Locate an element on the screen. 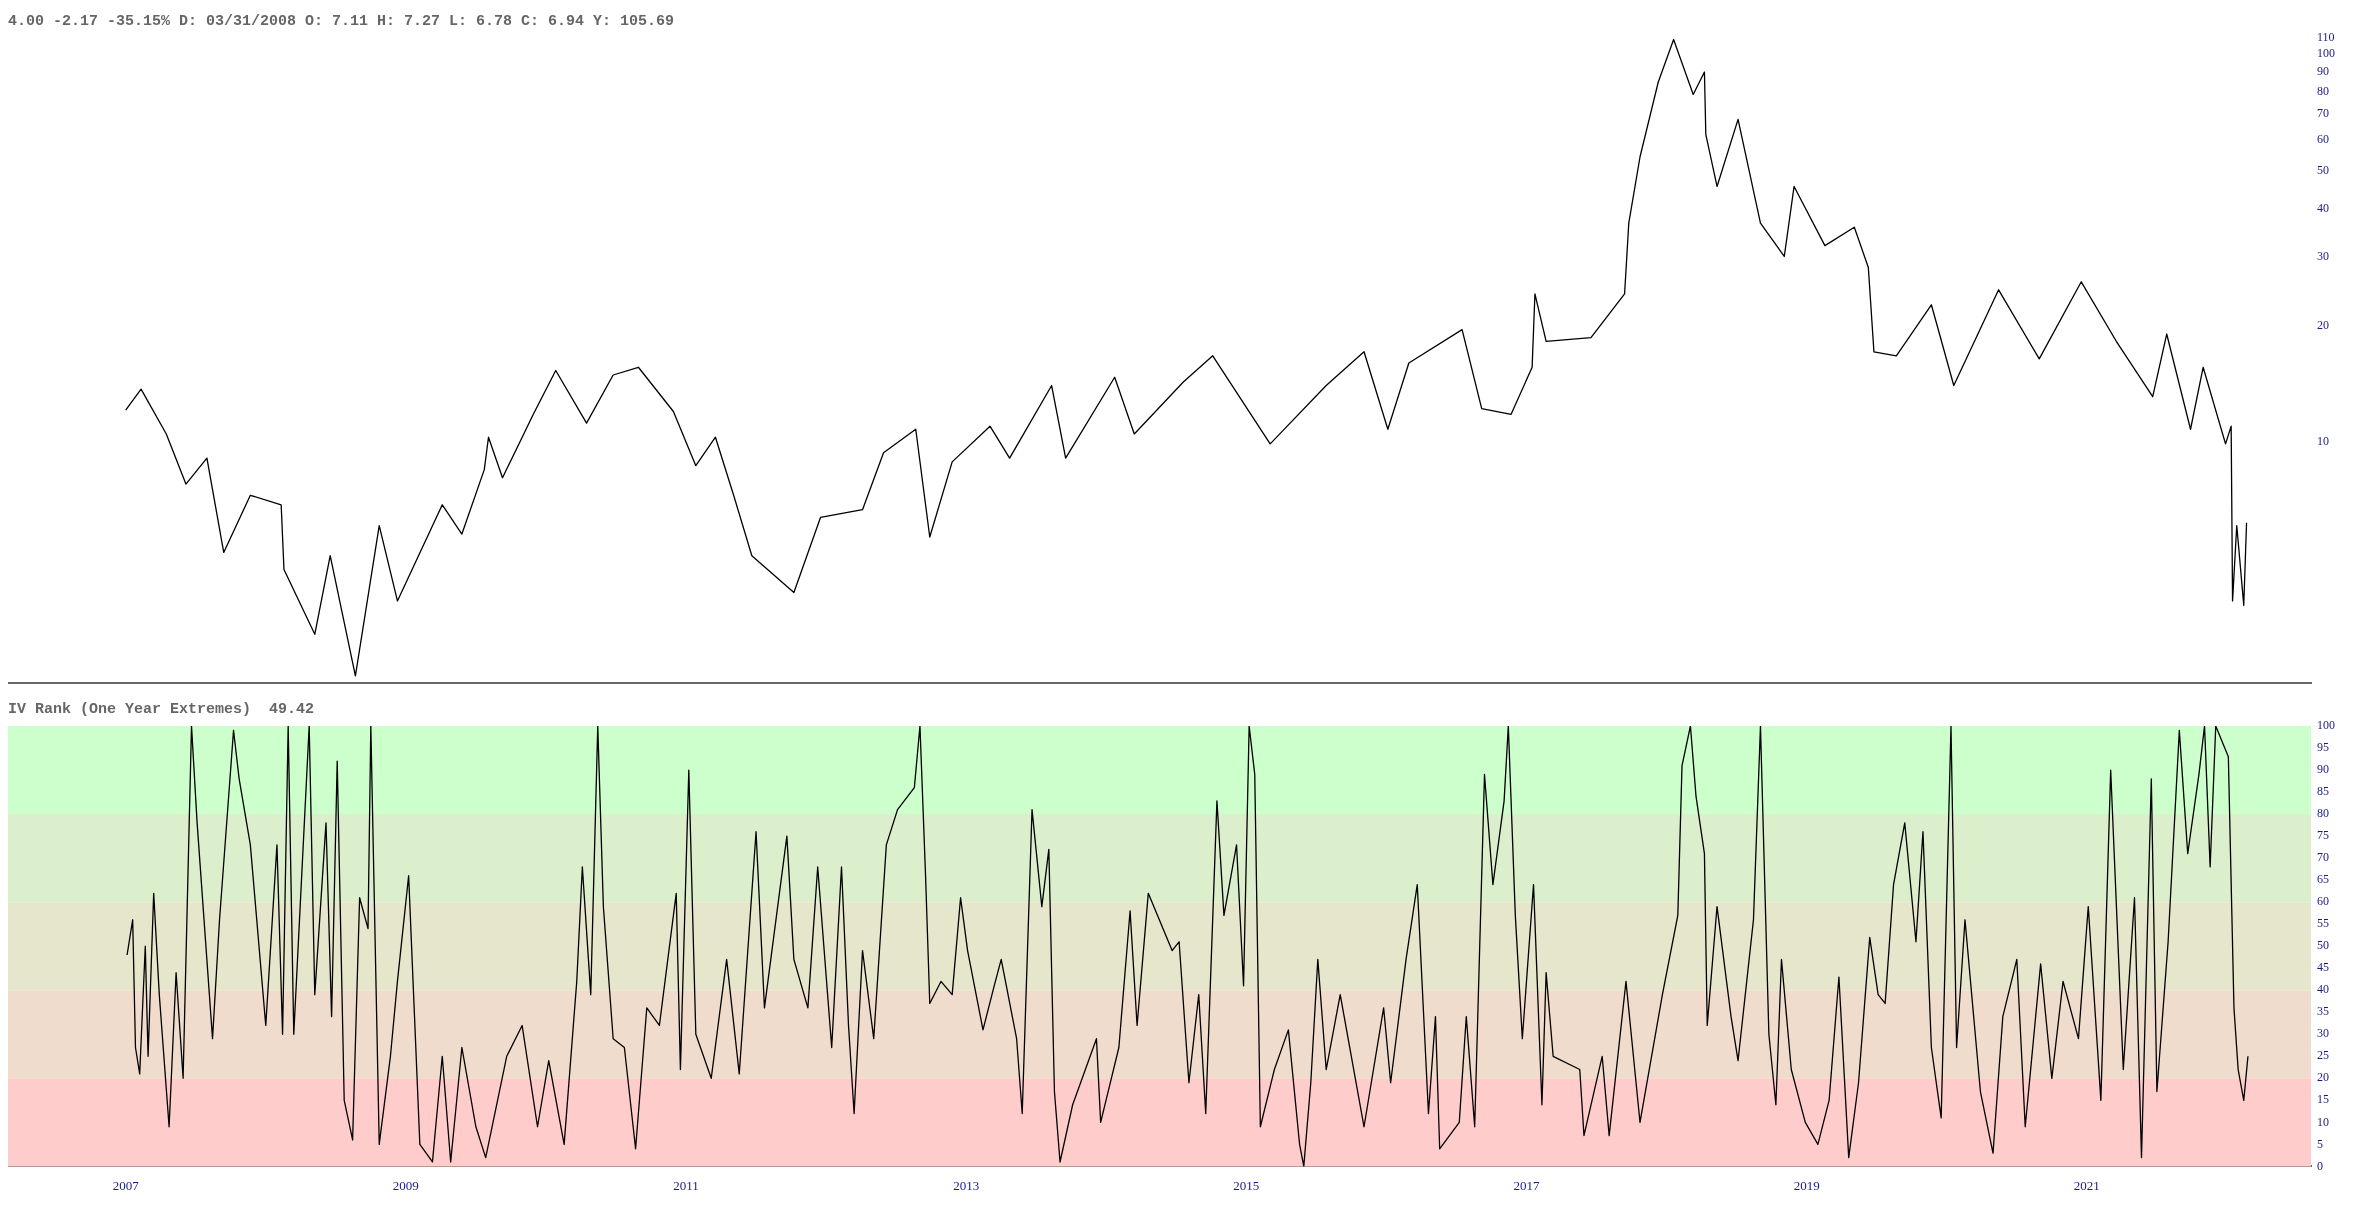 The width and height of the screenshot is (2353, 1218). x-tick-label: 2011 is located at coordinates (686, 1185).